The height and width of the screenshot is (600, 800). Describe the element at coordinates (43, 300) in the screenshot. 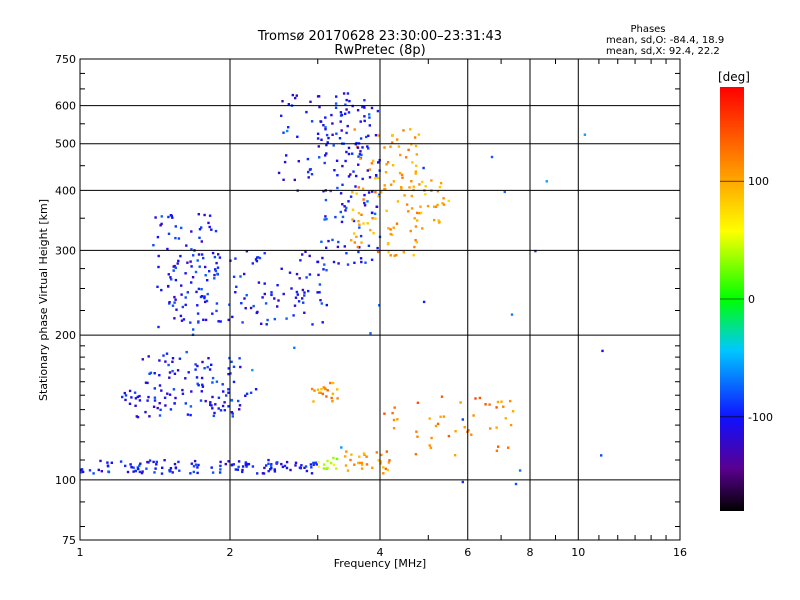

I see `y-axis-label: Stationary phase Virtual Height [km]` at that location.